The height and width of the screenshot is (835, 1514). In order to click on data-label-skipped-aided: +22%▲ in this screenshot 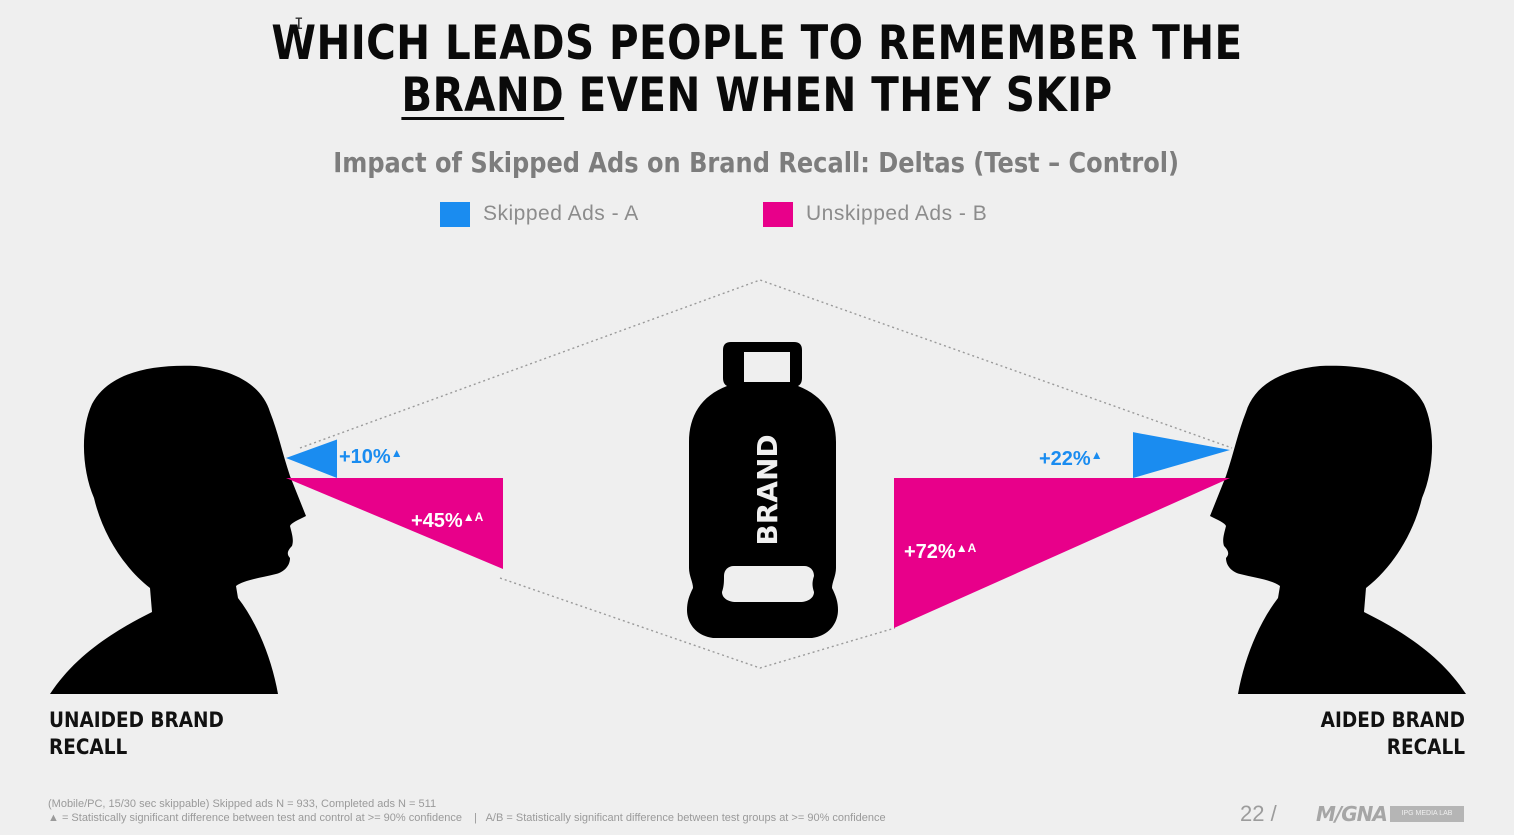, I will do `click(1071, 459)`.